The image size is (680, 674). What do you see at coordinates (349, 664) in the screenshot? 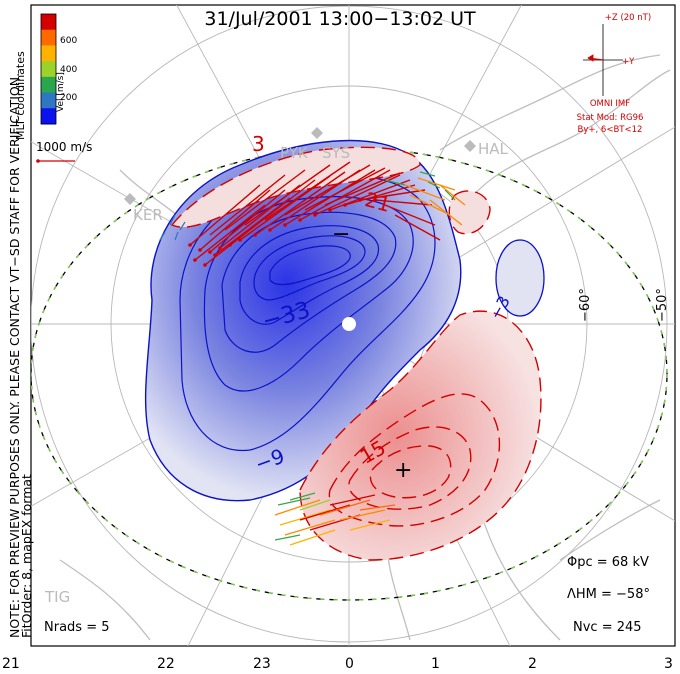
I see `hour-0: 0` at bounding box center [349, 664].